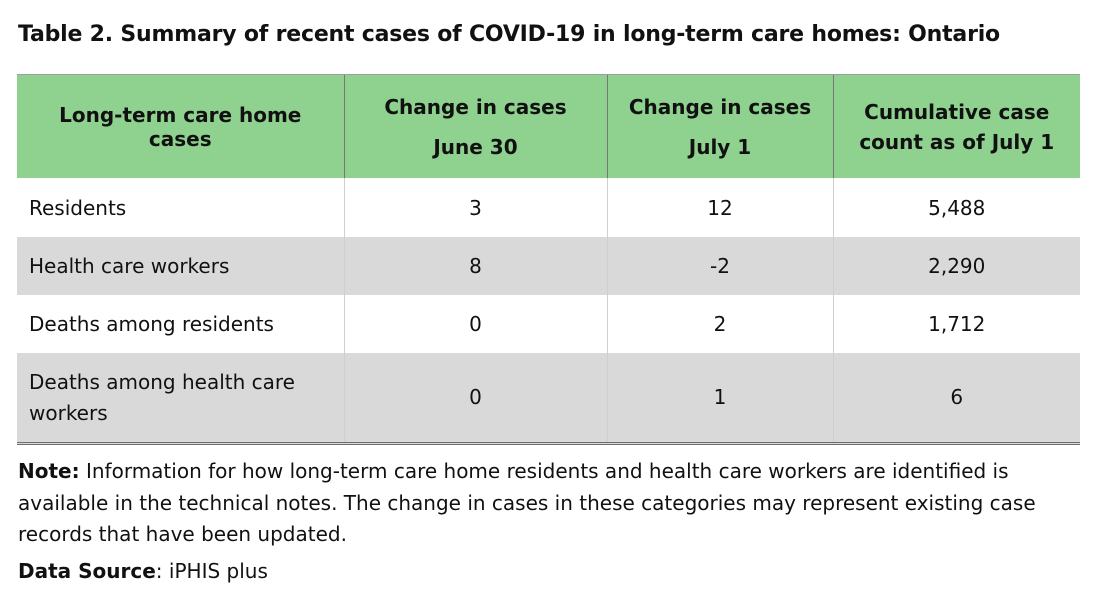  I want to click on table-row: Deaths among residents 0 2 1,712, so click(548, 324).